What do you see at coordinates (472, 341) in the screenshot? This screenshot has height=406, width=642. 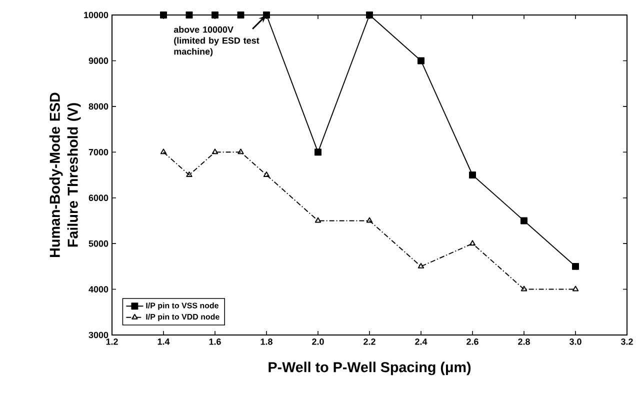 I see `x-tick-label: 2.6` at bounding box center [472, 341].